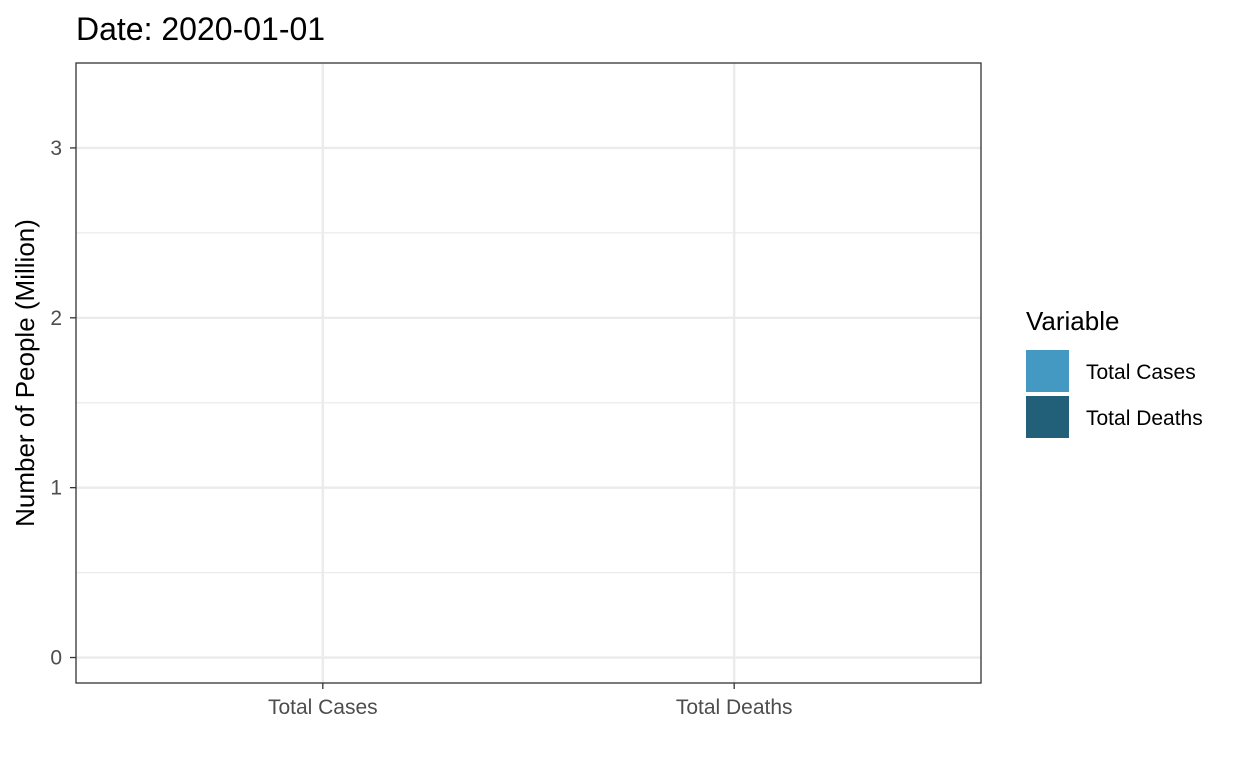  Describe the element at coordinates (56, 318) in the screenshot. I see `y-tick-label: 2` at that location.